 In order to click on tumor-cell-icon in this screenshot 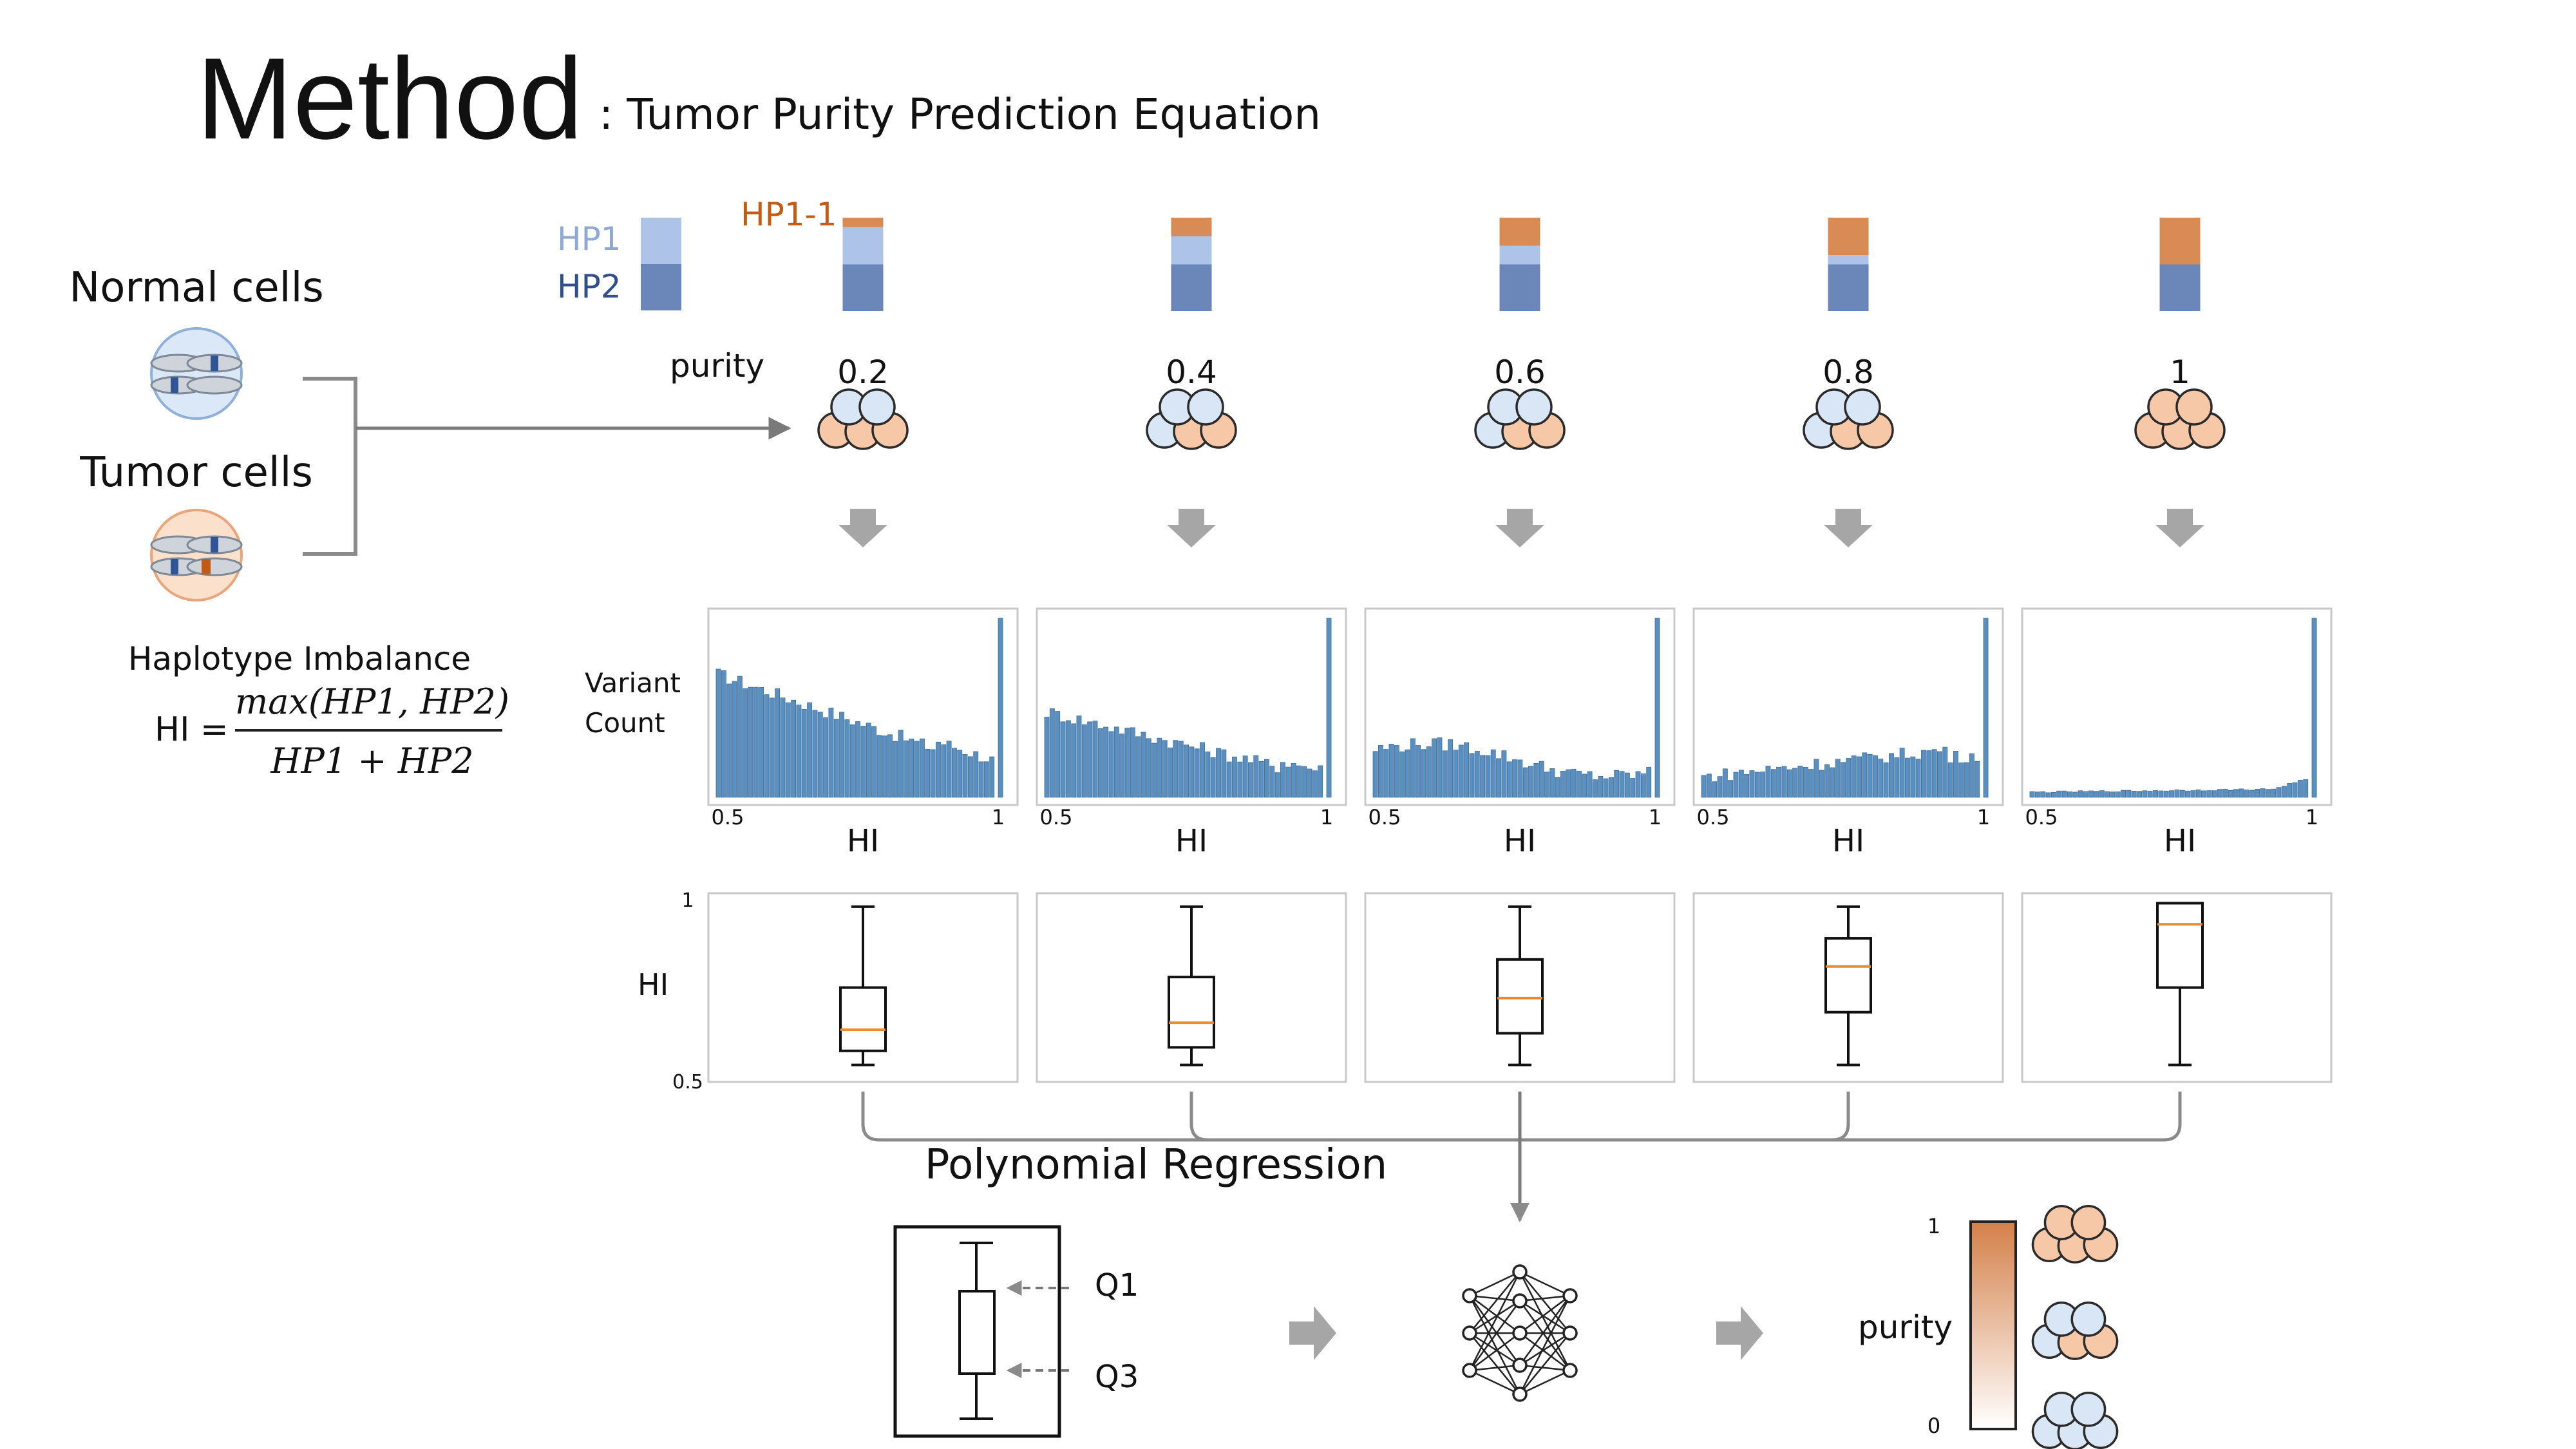, I will do `click(197, 555)`.